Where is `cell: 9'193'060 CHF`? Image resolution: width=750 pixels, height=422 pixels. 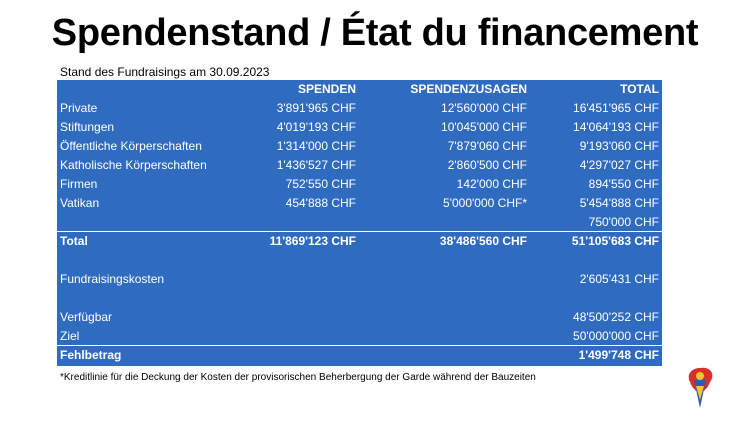 cell: 9'193'060 CHF is located at coordinates (619, 146).